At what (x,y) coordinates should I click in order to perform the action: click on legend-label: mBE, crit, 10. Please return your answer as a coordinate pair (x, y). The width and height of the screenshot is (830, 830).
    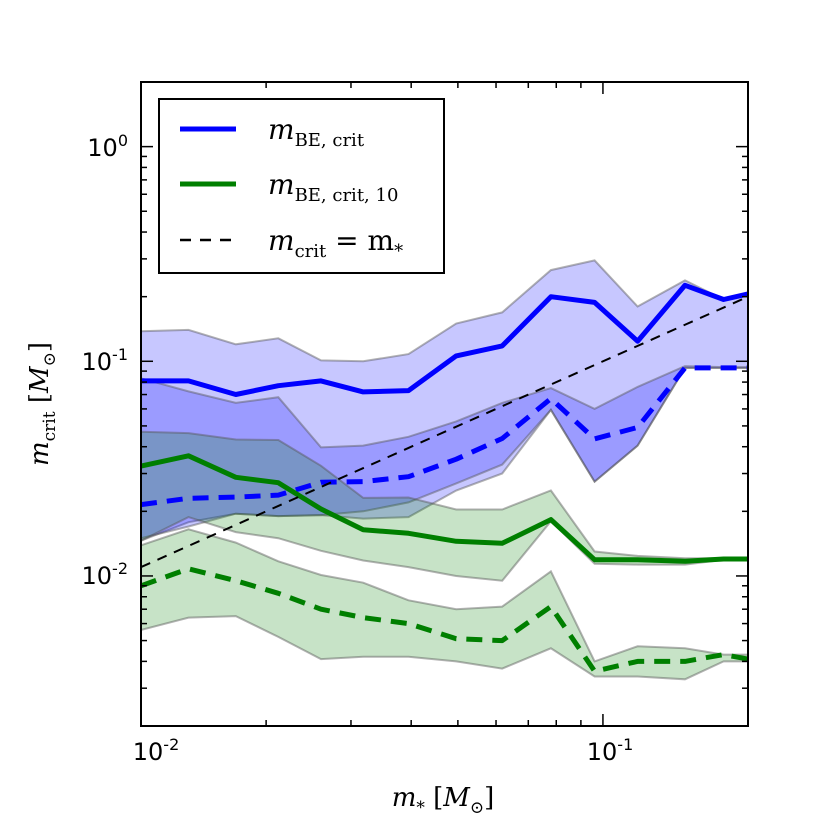
    Looking at the image, I should click on (333, 187).